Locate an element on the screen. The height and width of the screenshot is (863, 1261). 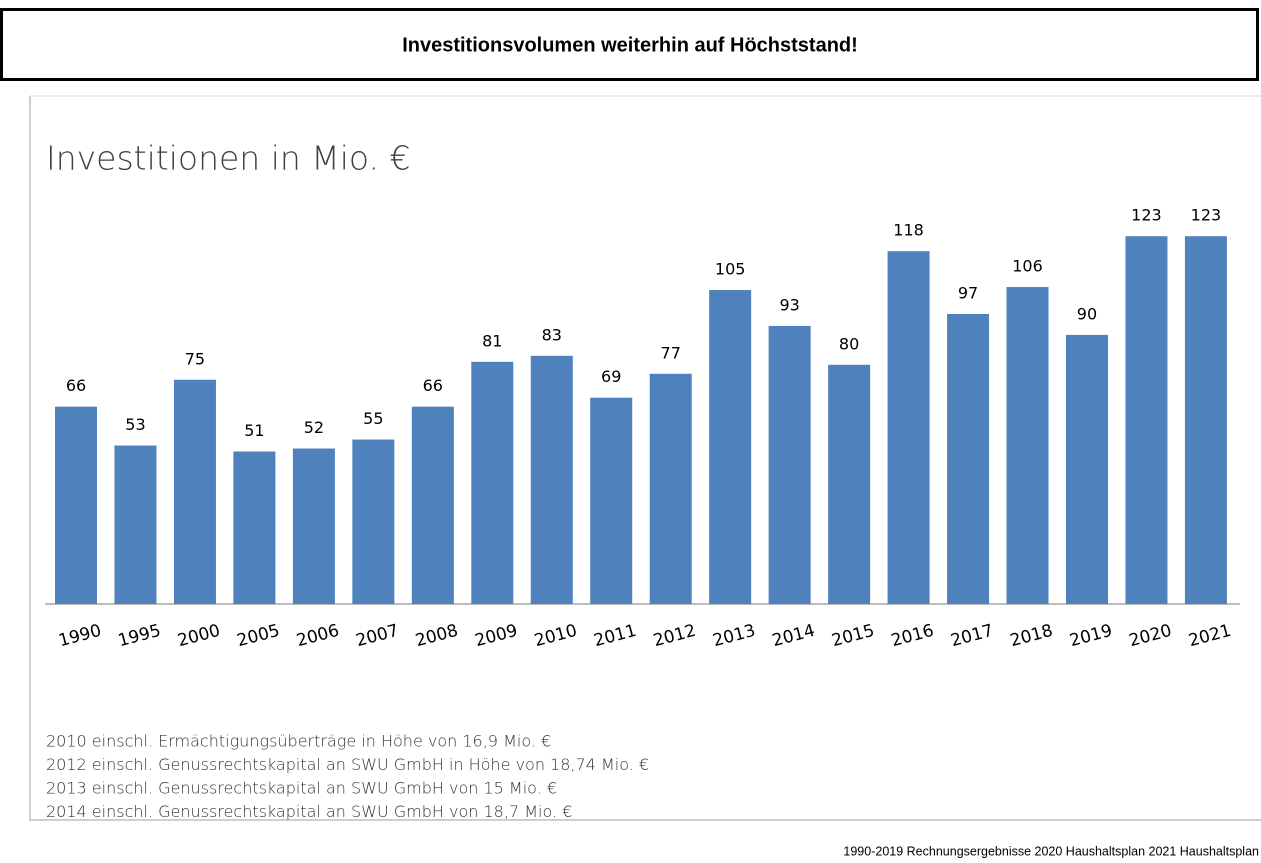
value-label: 97 is located at coordinates (968, 292).